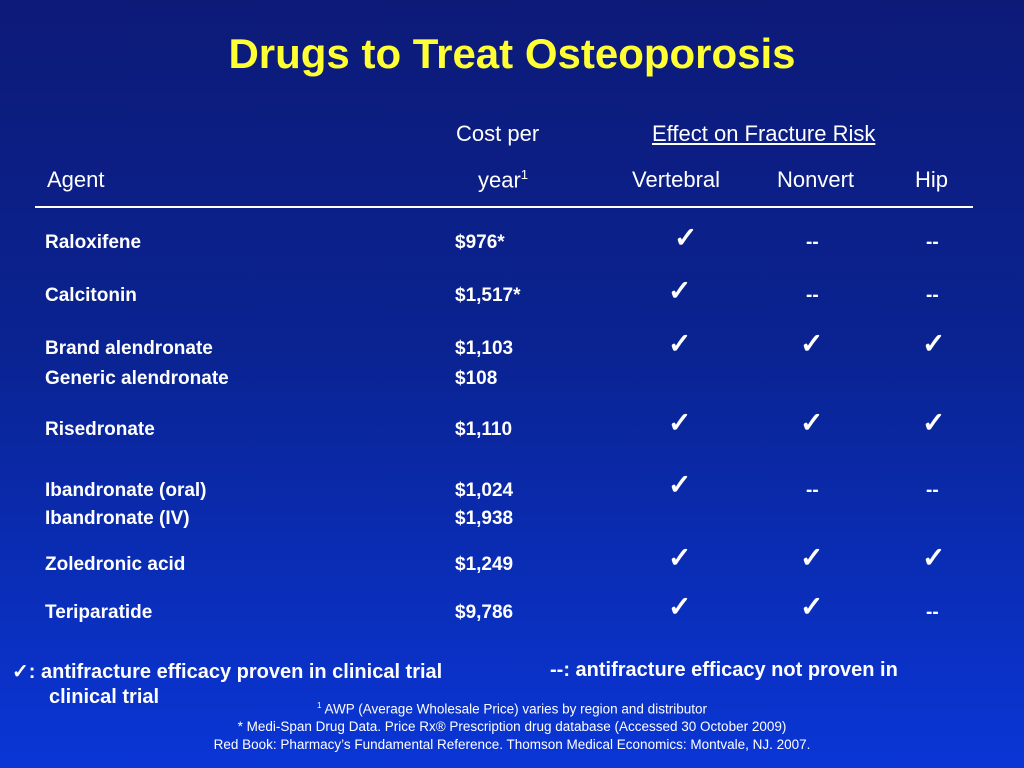 Image resolution: width=1024 pixels, height=768 pixels. I want to click on cost-cell: $9,786, so click(484, 612).